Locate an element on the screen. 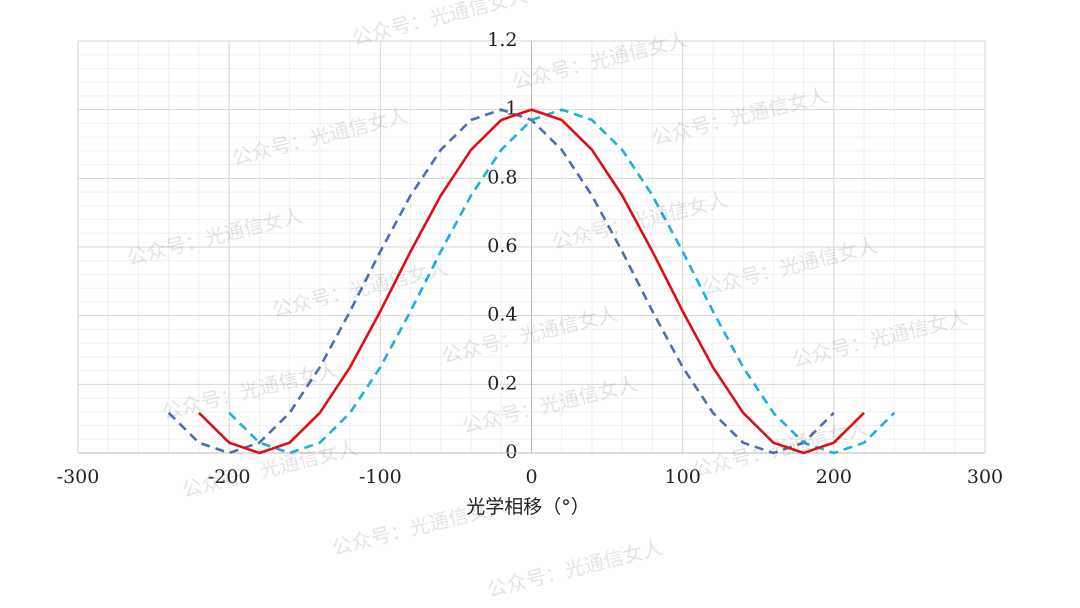 The width and height of the screenshot is (1080, 608). x-tick-label: 300 is located at coordinates (985, 477).